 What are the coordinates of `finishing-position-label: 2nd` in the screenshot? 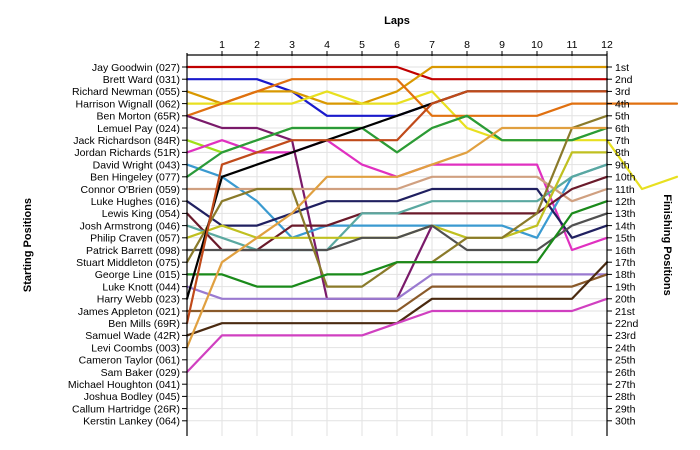 It's located at (624, 80).